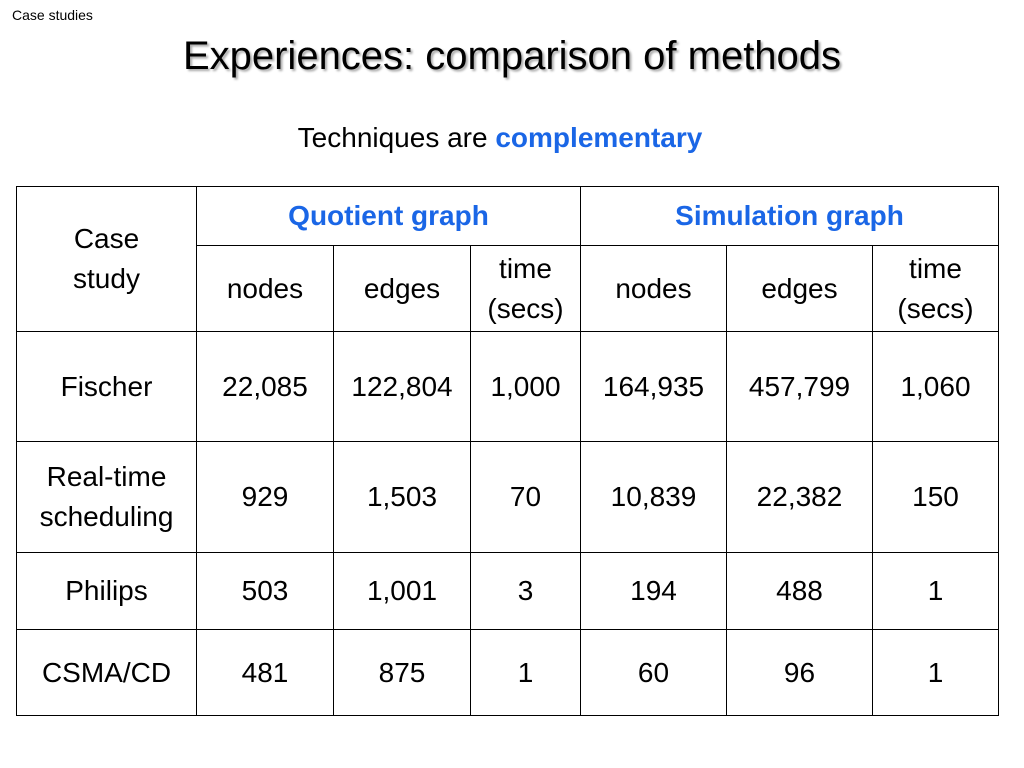 Image resolution: width=1024 pixels, height=768 pixels. What do you see at coordinates (935, 386) in the screenshot?
I see `simulation-time-cell: 1,060` at bounding box center [935, 386].